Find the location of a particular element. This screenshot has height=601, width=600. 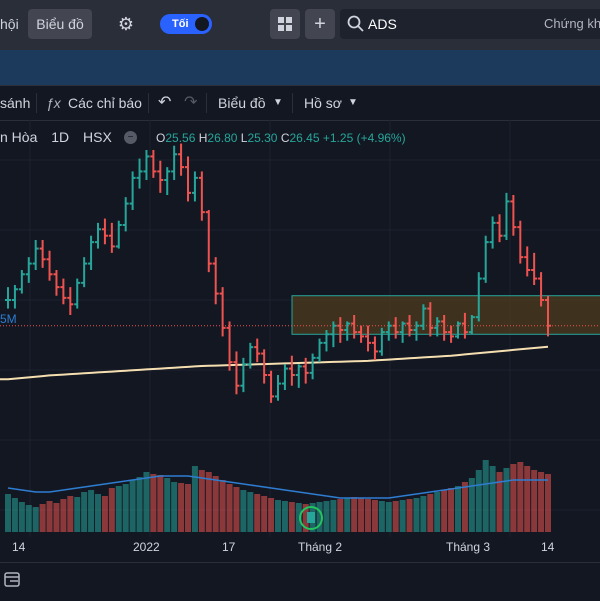

plus-icon: + is located at coordinates (320, 24).